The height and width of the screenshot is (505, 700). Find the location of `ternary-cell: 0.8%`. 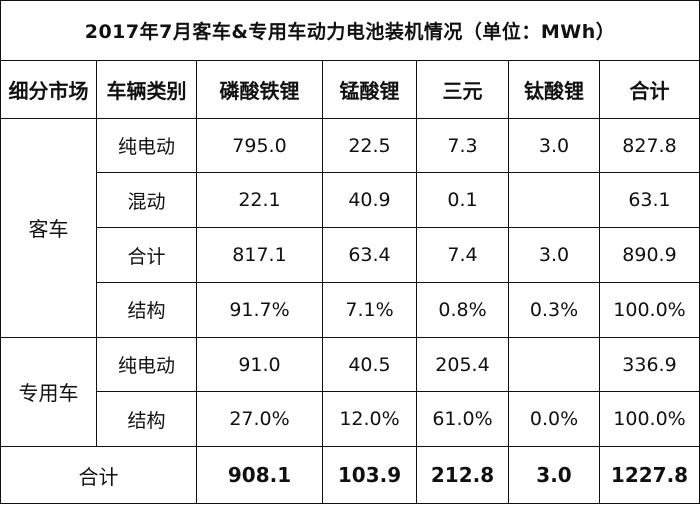

ternary-cell: 0.8% is located at coordinates (462, 309).